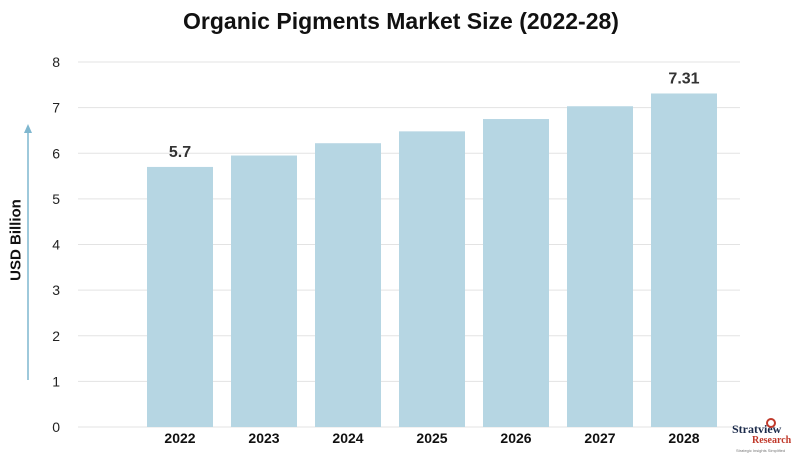  I want to click on target-icon, so click(771, 423).